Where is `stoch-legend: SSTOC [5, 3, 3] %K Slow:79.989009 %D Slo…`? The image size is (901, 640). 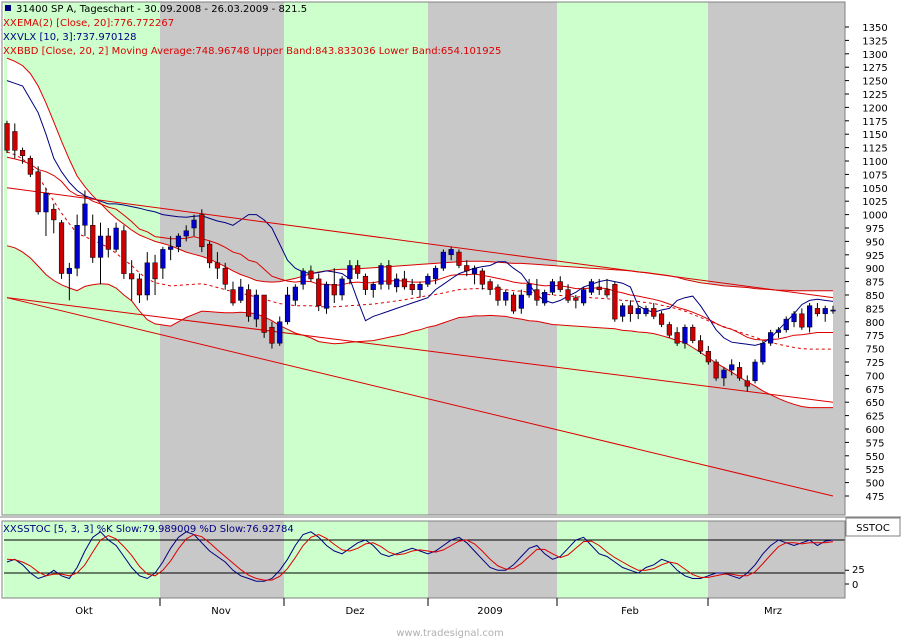
stoch-legend: SSTOC [5, 3, 3] %K Slow:79.989009 %D Slo… is located at coordinates (155, 529).